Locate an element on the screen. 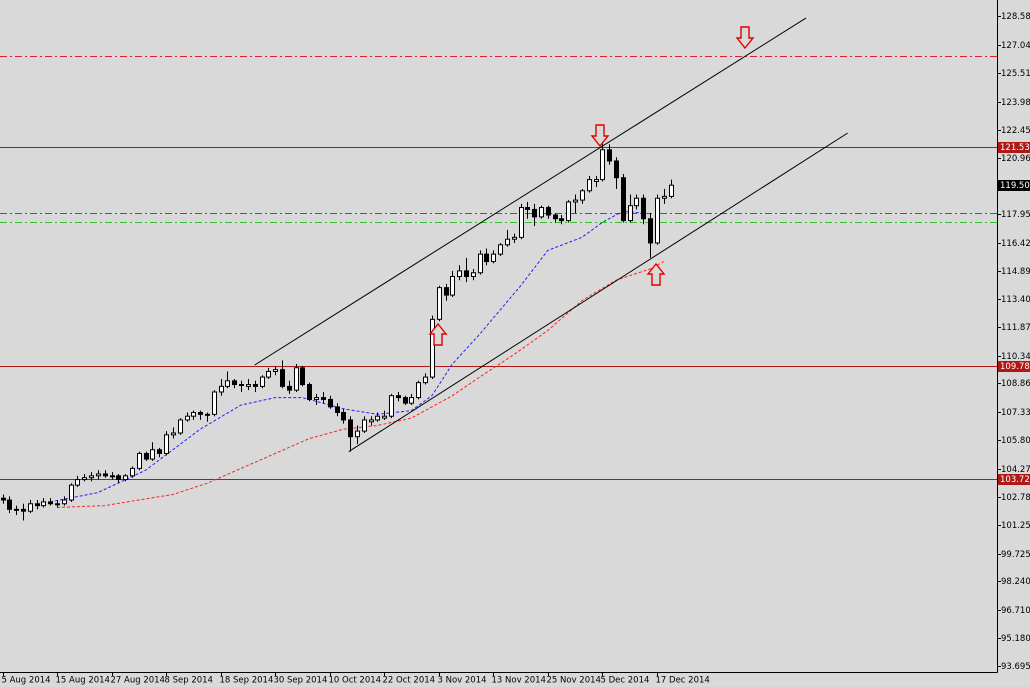  level-label: 103.722 is located at coordinates (1015, 480).